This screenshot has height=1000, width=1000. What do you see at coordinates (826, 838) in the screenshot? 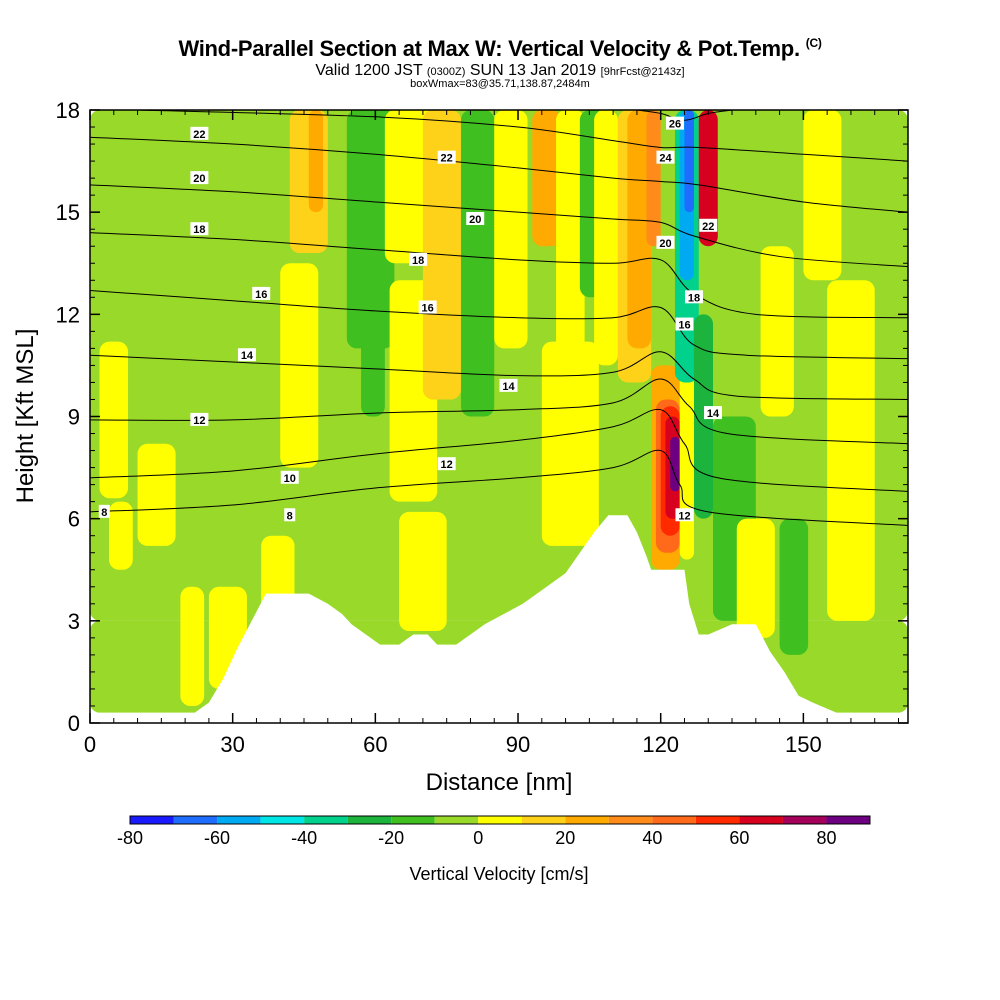
I see `colorbar-tick-label: 80` at bounding box center [826, 838].